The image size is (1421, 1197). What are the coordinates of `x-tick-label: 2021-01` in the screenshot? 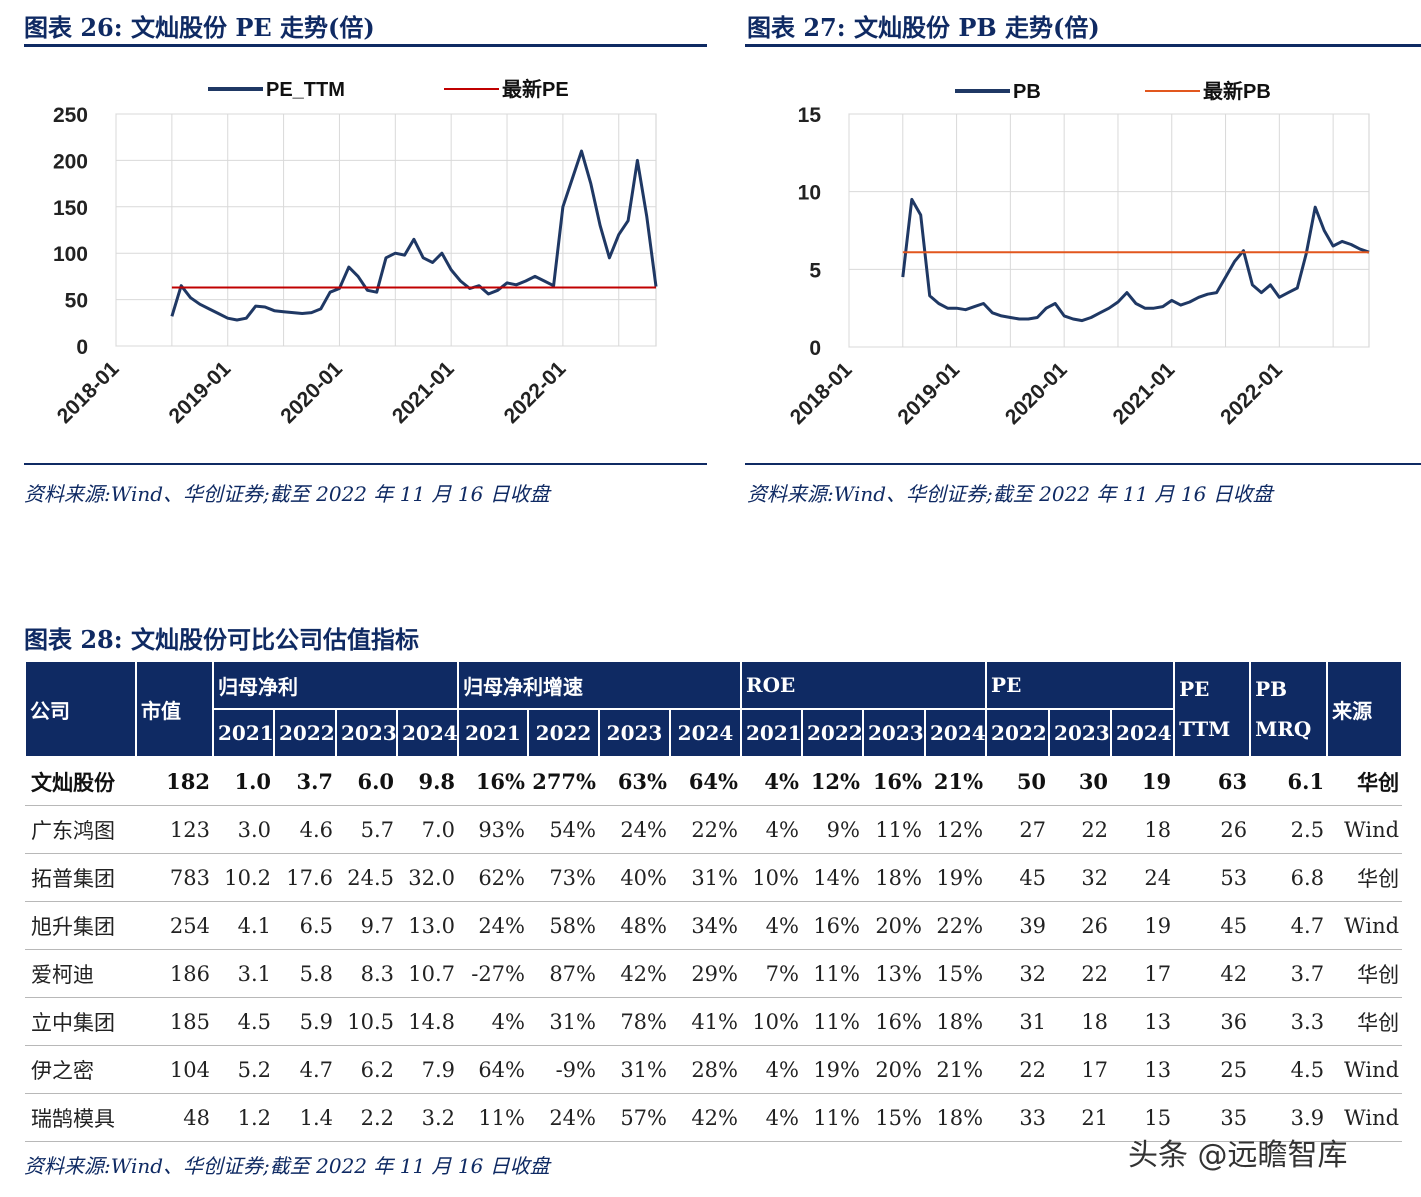 It's located at (1144, 393).